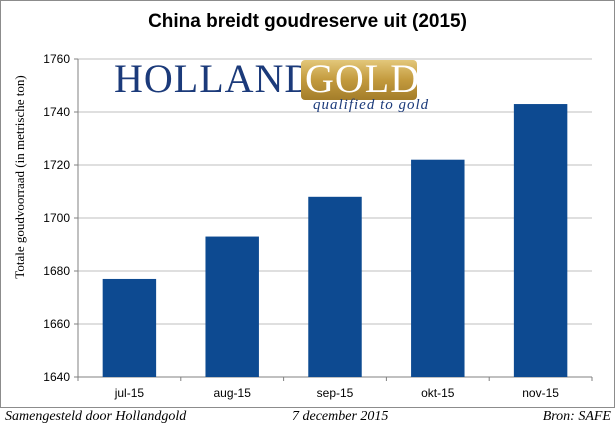 The width and height of the screenshot is (615, 432). What do you see at coordinates (576, 416) in the screenshot?
I see `footer-source: Bron: SAFE` at bounding box center [576, 416].